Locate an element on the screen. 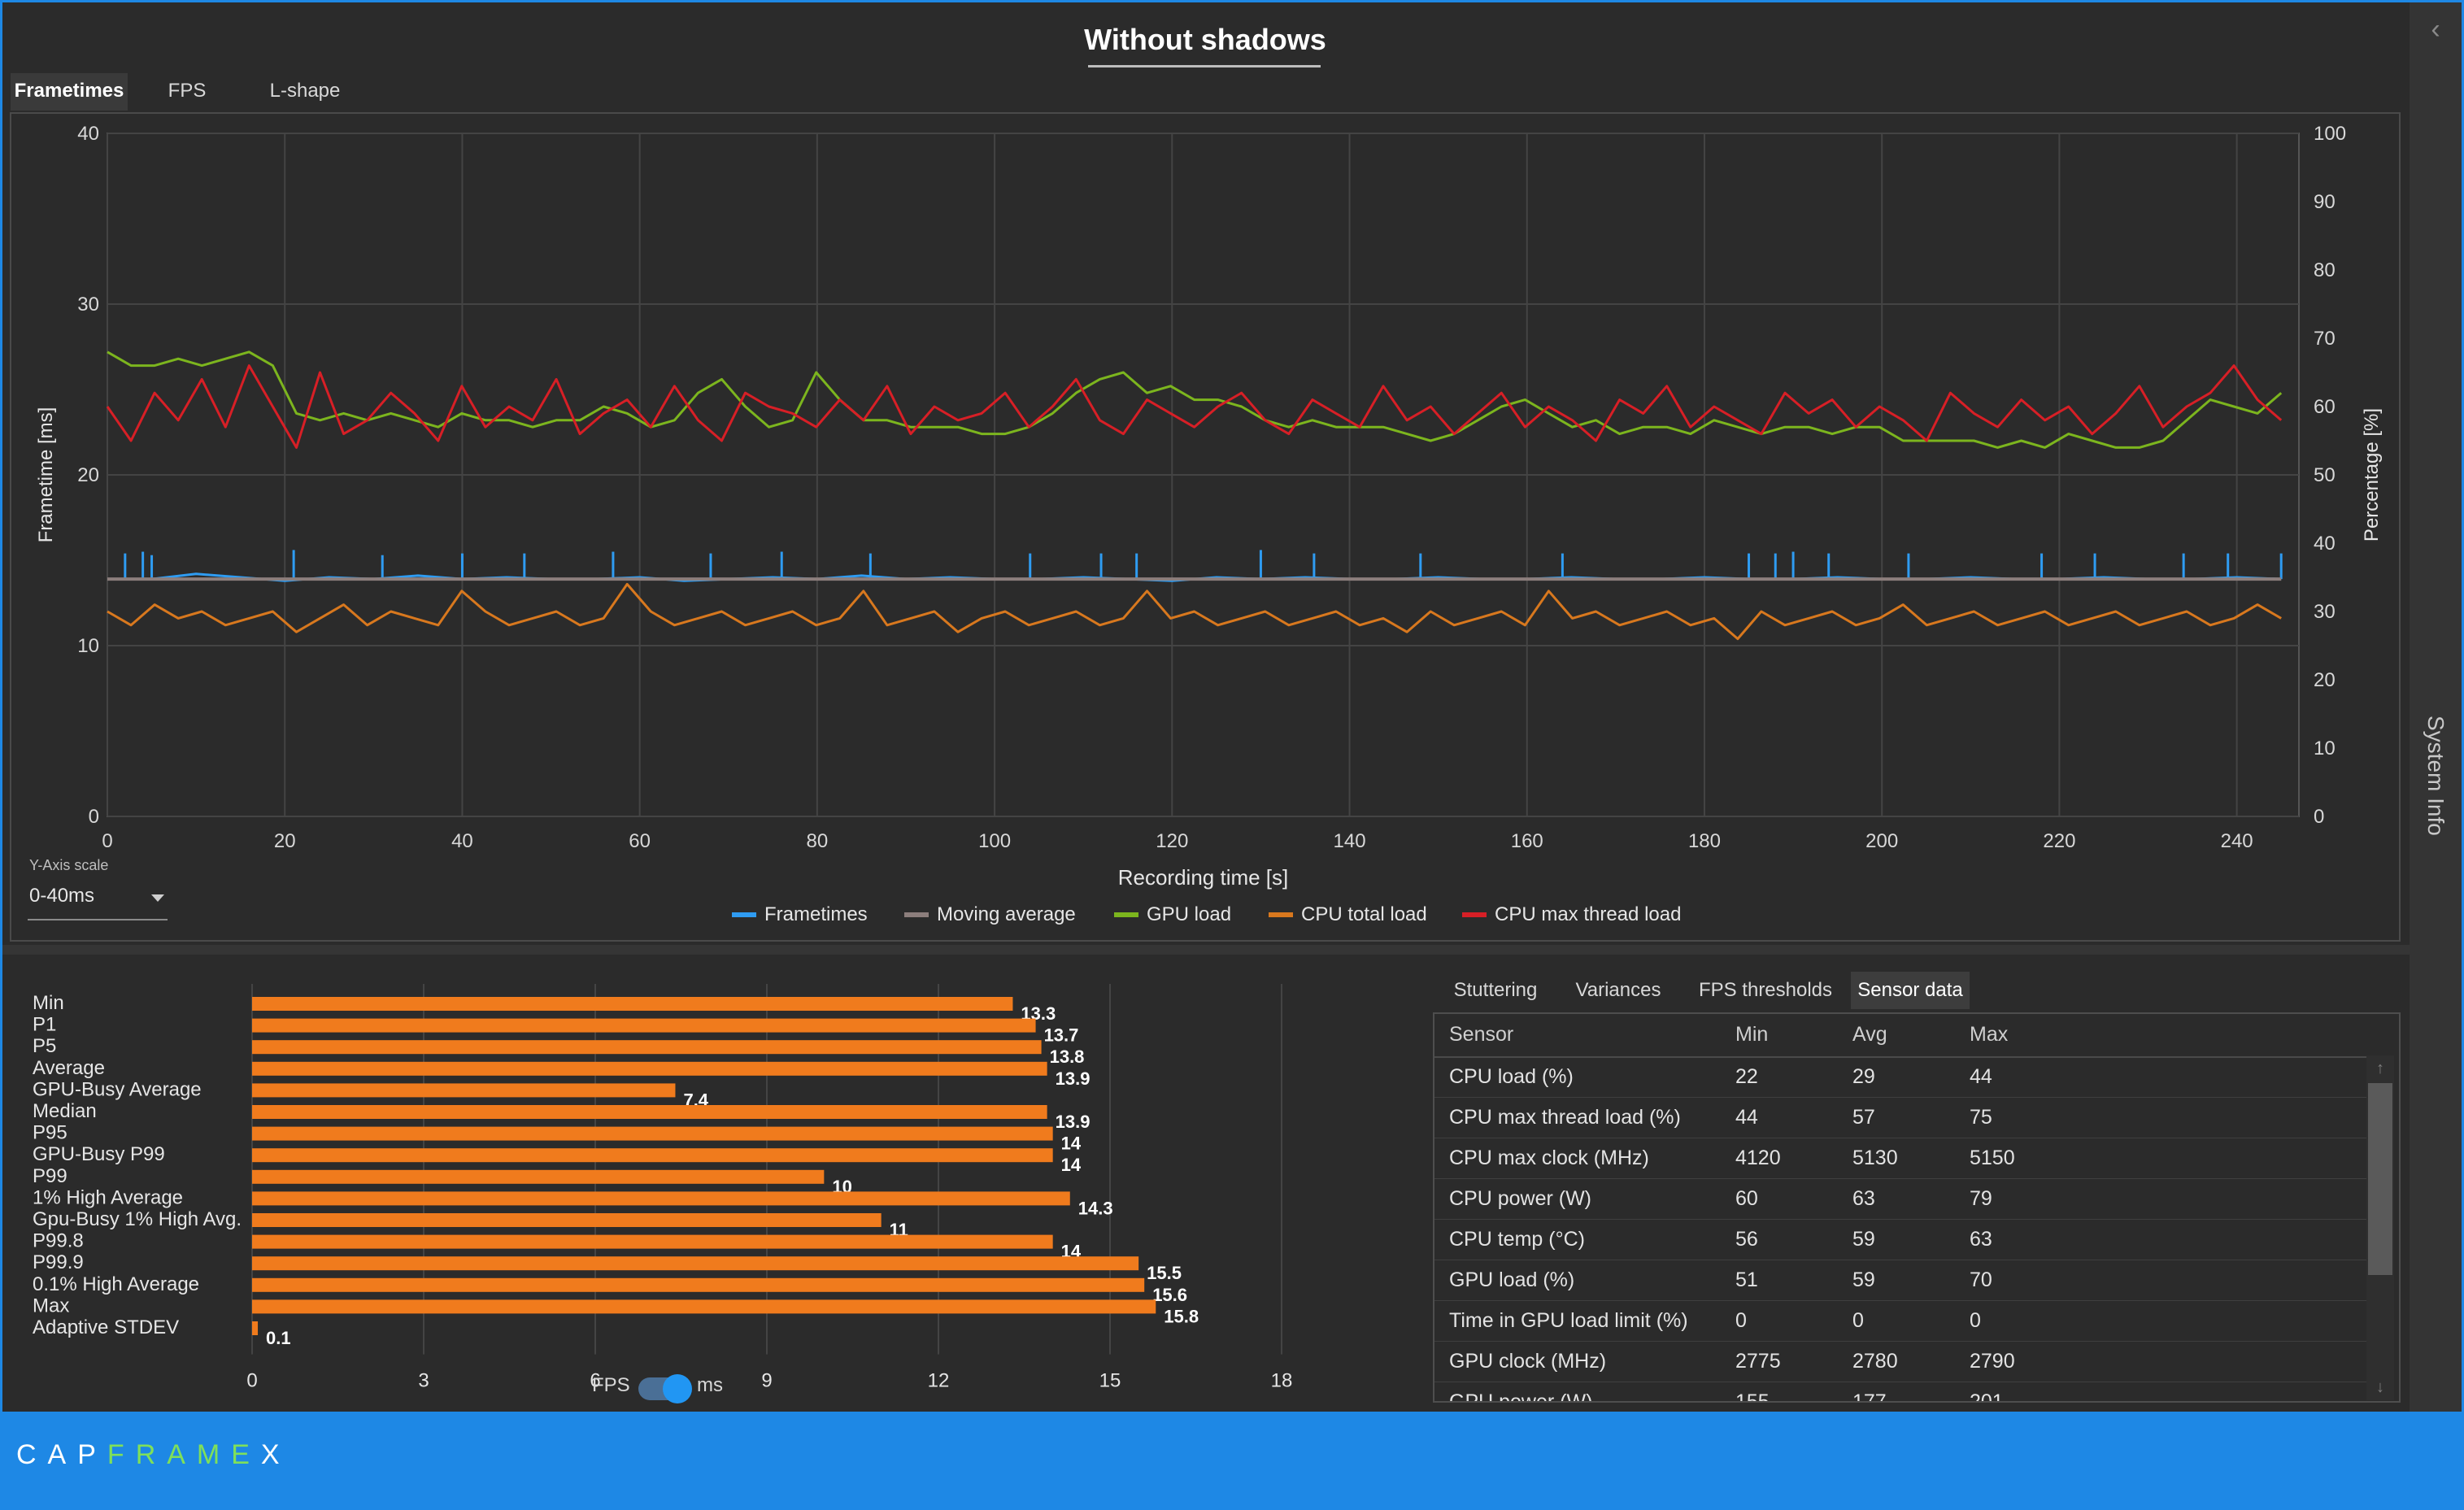 The height and width of the screenshot is (1510, 2464). table-header-row: Sensor Min Avg Max is located at coordinates (1900, 1036).